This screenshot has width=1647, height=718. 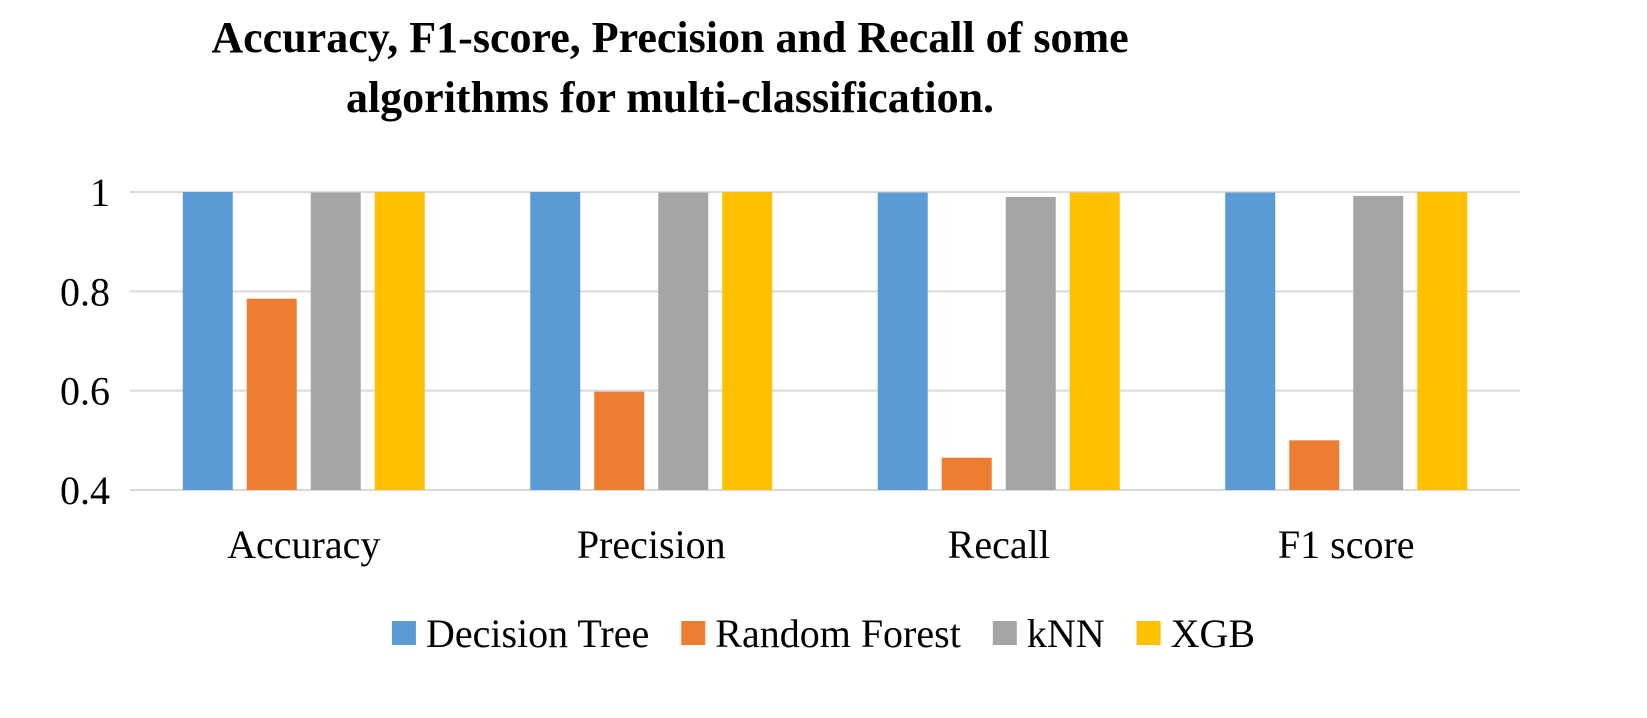 I want to click on bar-xgb-accuracy, so click(x=399, y=341).